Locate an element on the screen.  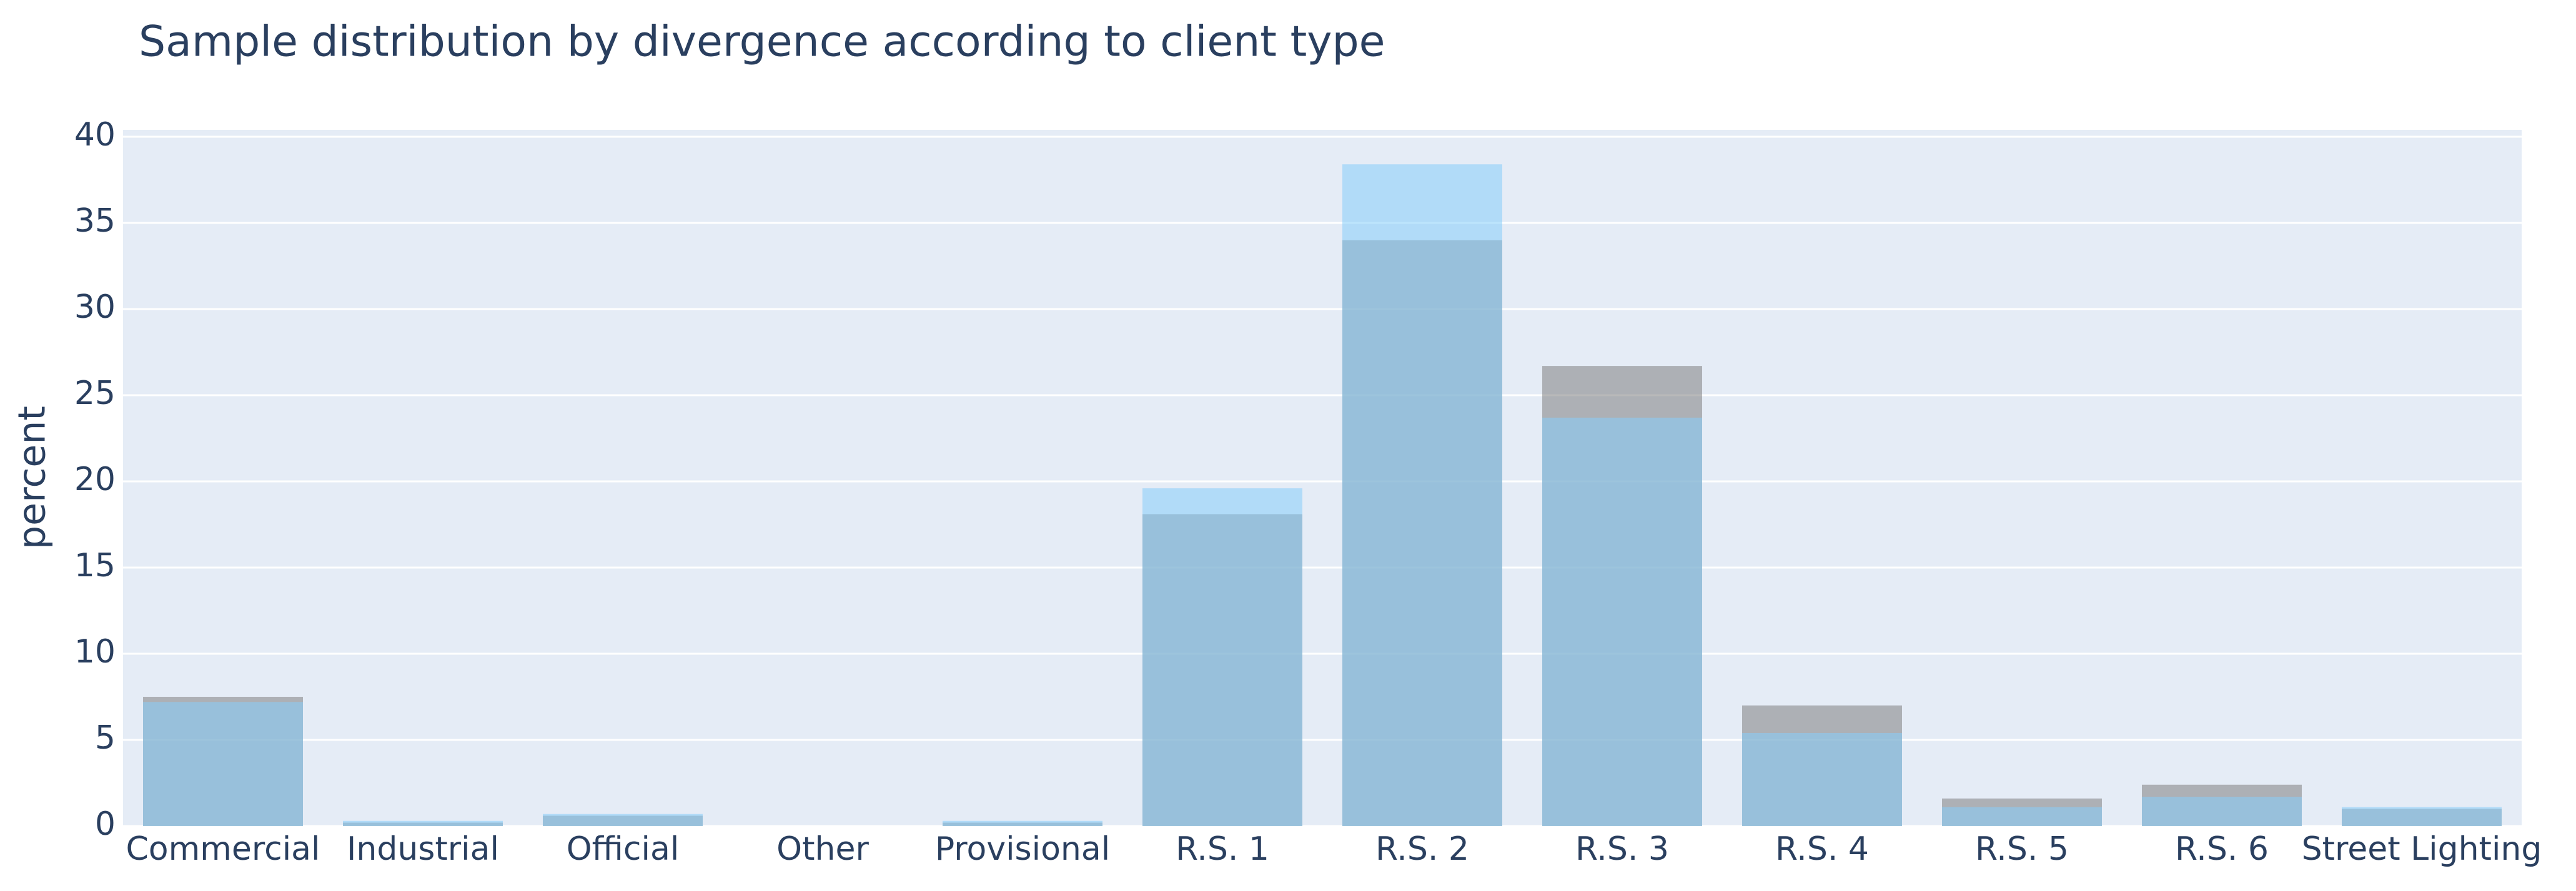
y-tick-label: 20 is located at coordinates (95, 479).